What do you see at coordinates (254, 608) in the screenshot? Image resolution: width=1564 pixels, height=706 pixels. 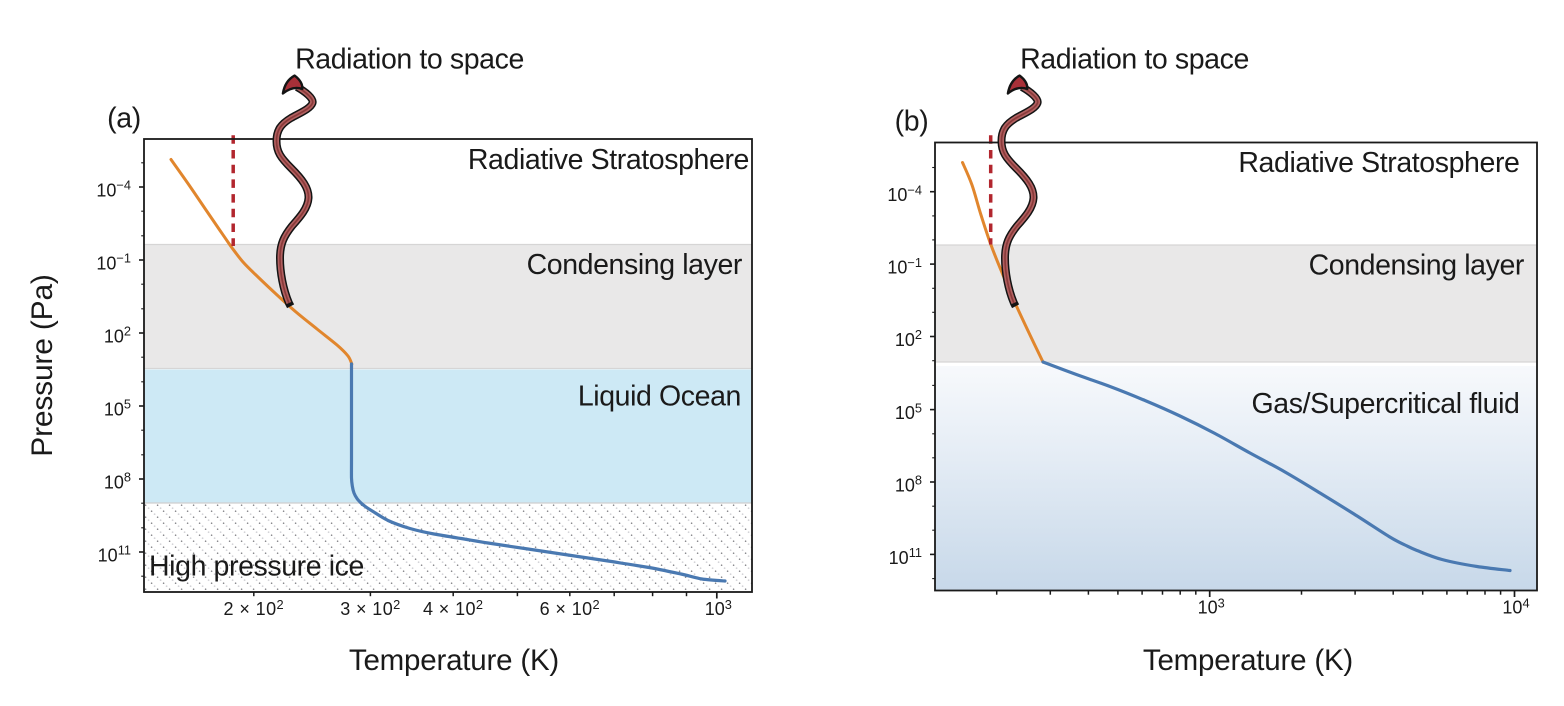 I see `svg-text: 2 × 102` at bounding box center [254, 608].